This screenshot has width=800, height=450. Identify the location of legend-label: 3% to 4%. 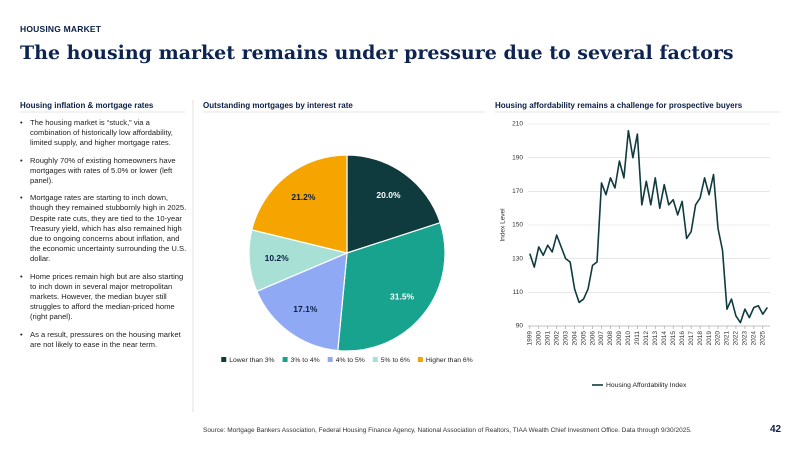
(305, 360).